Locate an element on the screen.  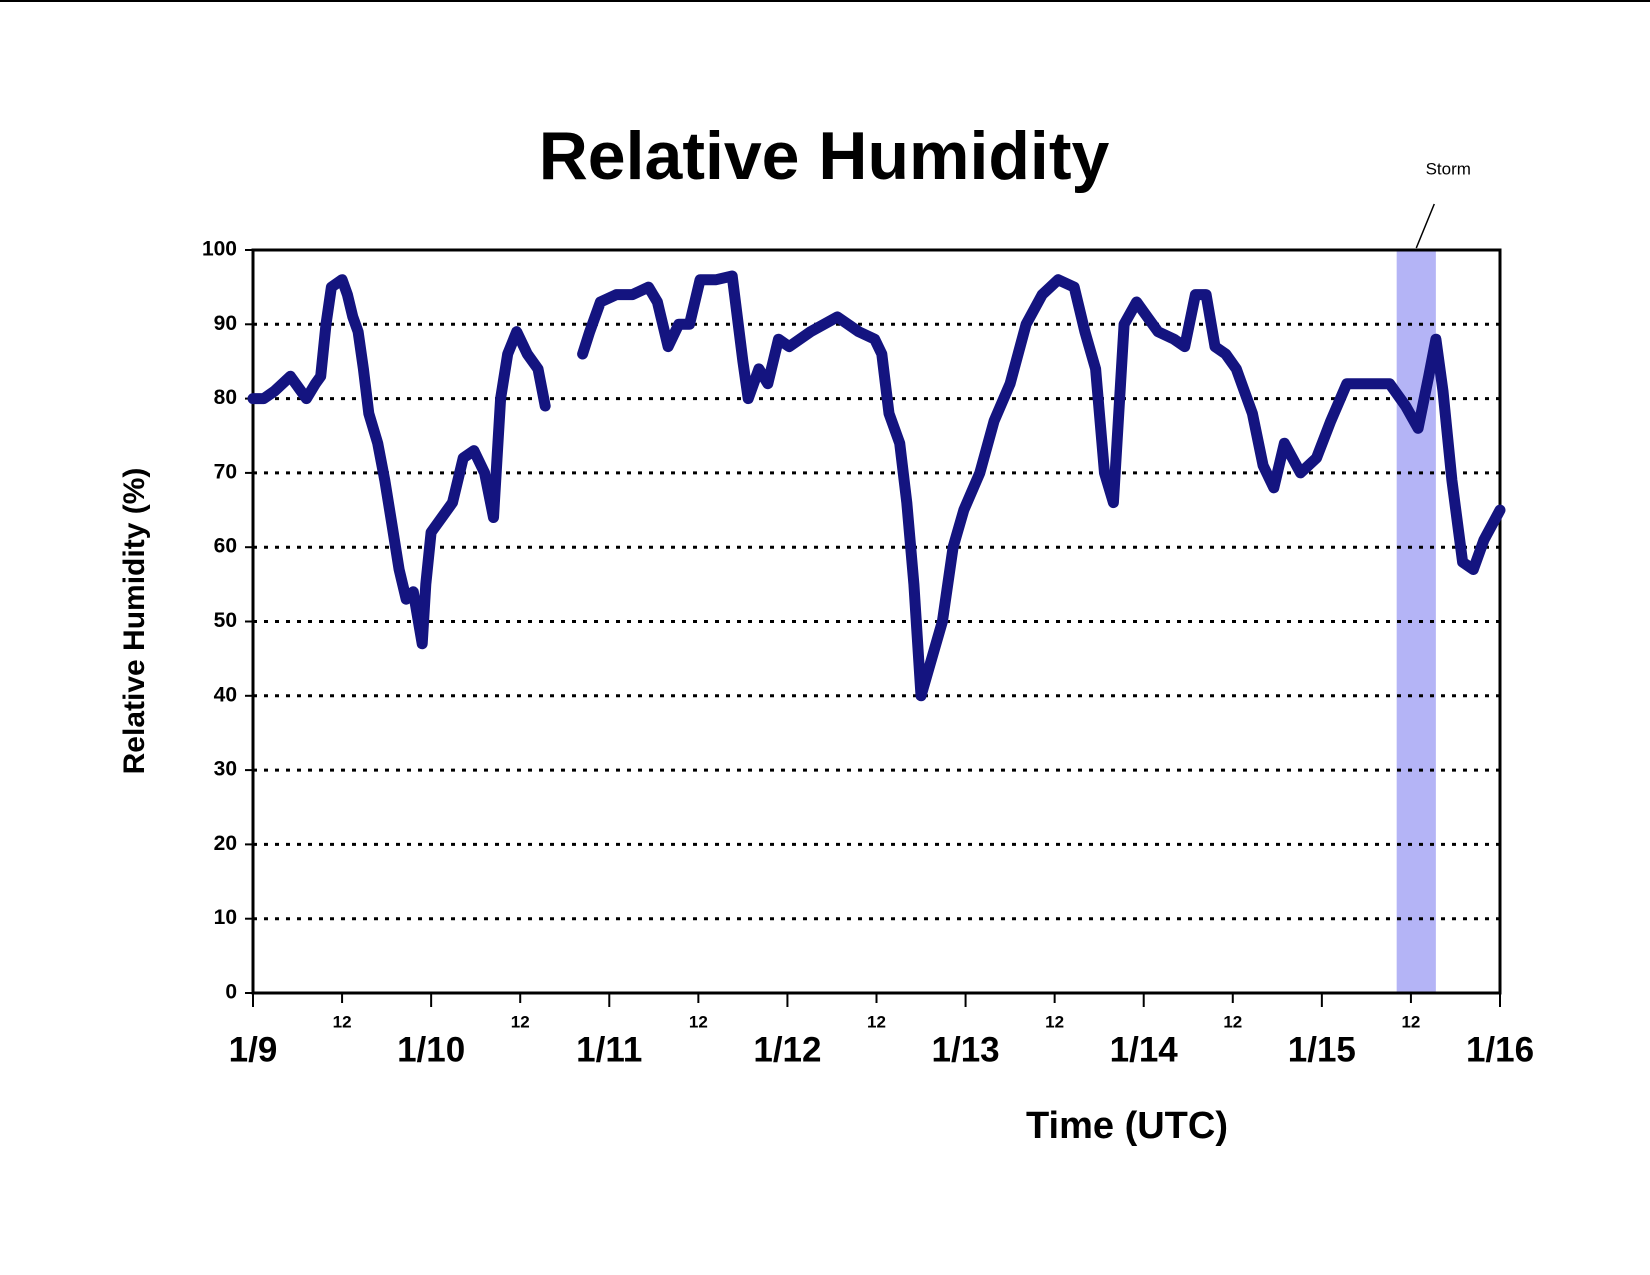
y-tick-label: 80 is located at coordinates (225, 397).